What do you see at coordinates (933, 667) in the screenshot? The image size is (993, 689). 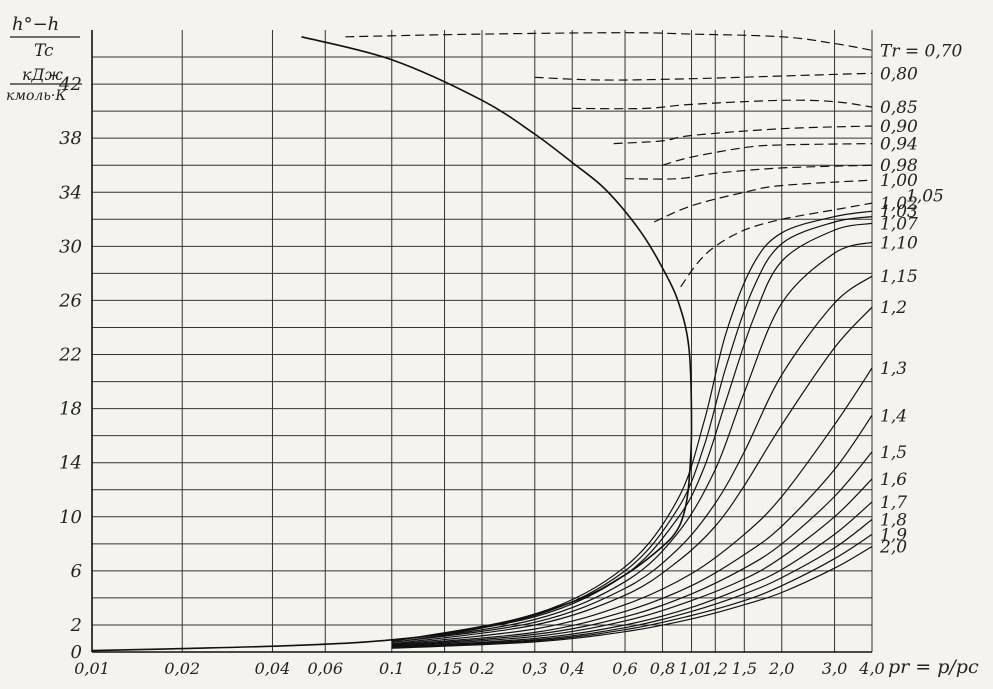 I see `x-axis-label: pr = p/pc` at bounding box center [933, 667].